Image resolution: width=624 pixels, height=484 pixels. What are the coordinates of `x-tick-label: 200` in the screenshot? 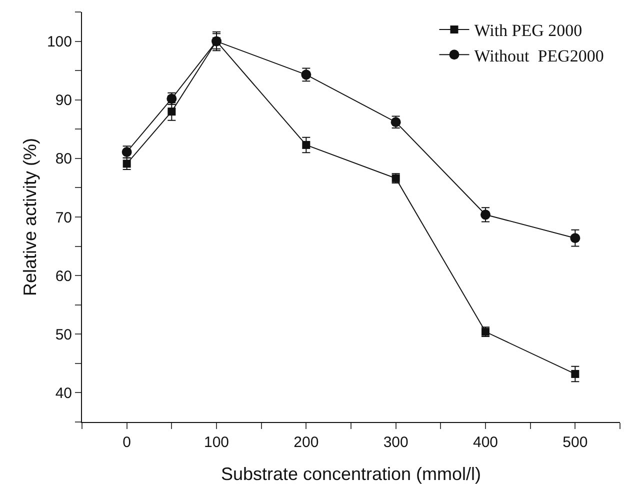 It's located at (306, 442).